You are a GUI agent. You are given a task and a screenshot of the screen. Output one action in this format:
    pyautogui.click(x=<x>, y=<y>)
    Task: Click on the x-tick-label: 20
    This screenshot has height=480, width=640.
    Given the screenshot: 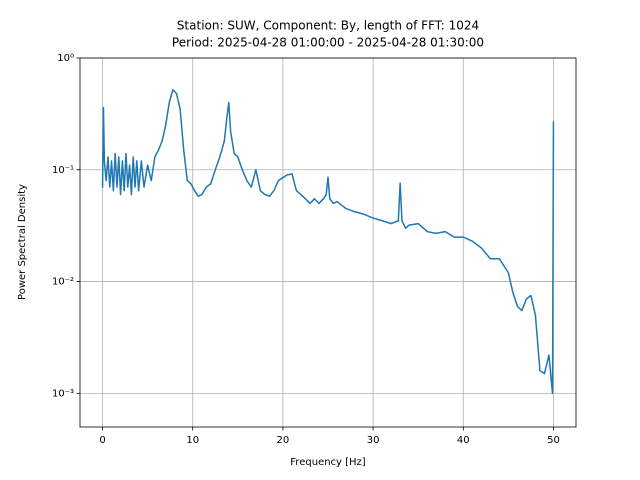 What is the action you would take?
    pyautogui.click(x=283, y=440)
    